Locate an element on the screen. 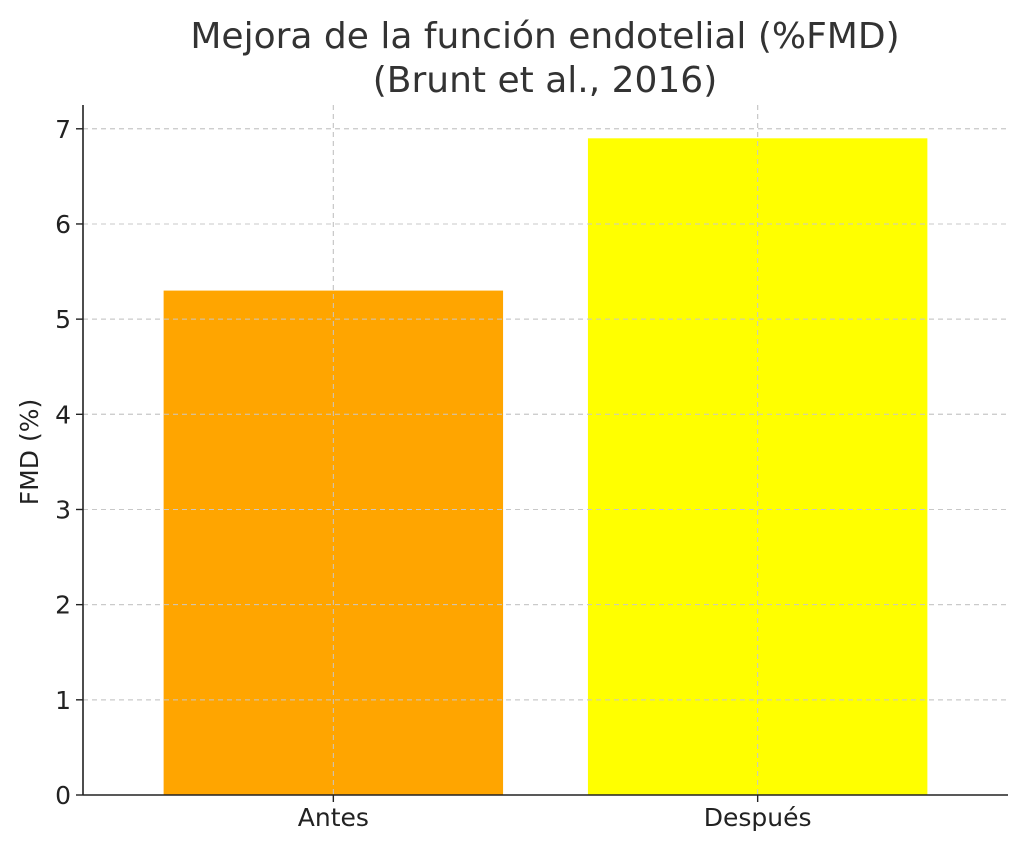 The height and width of the screenshot is (850, 1024). chart-subtitle: (Brunt et al., 2016) is located at coordinates (545, 80).